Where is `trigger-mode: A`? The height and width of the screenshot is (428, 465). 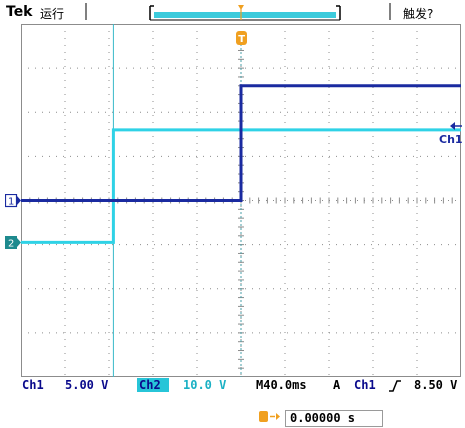 trigger-mode: A is located at coordinates (337, 385).